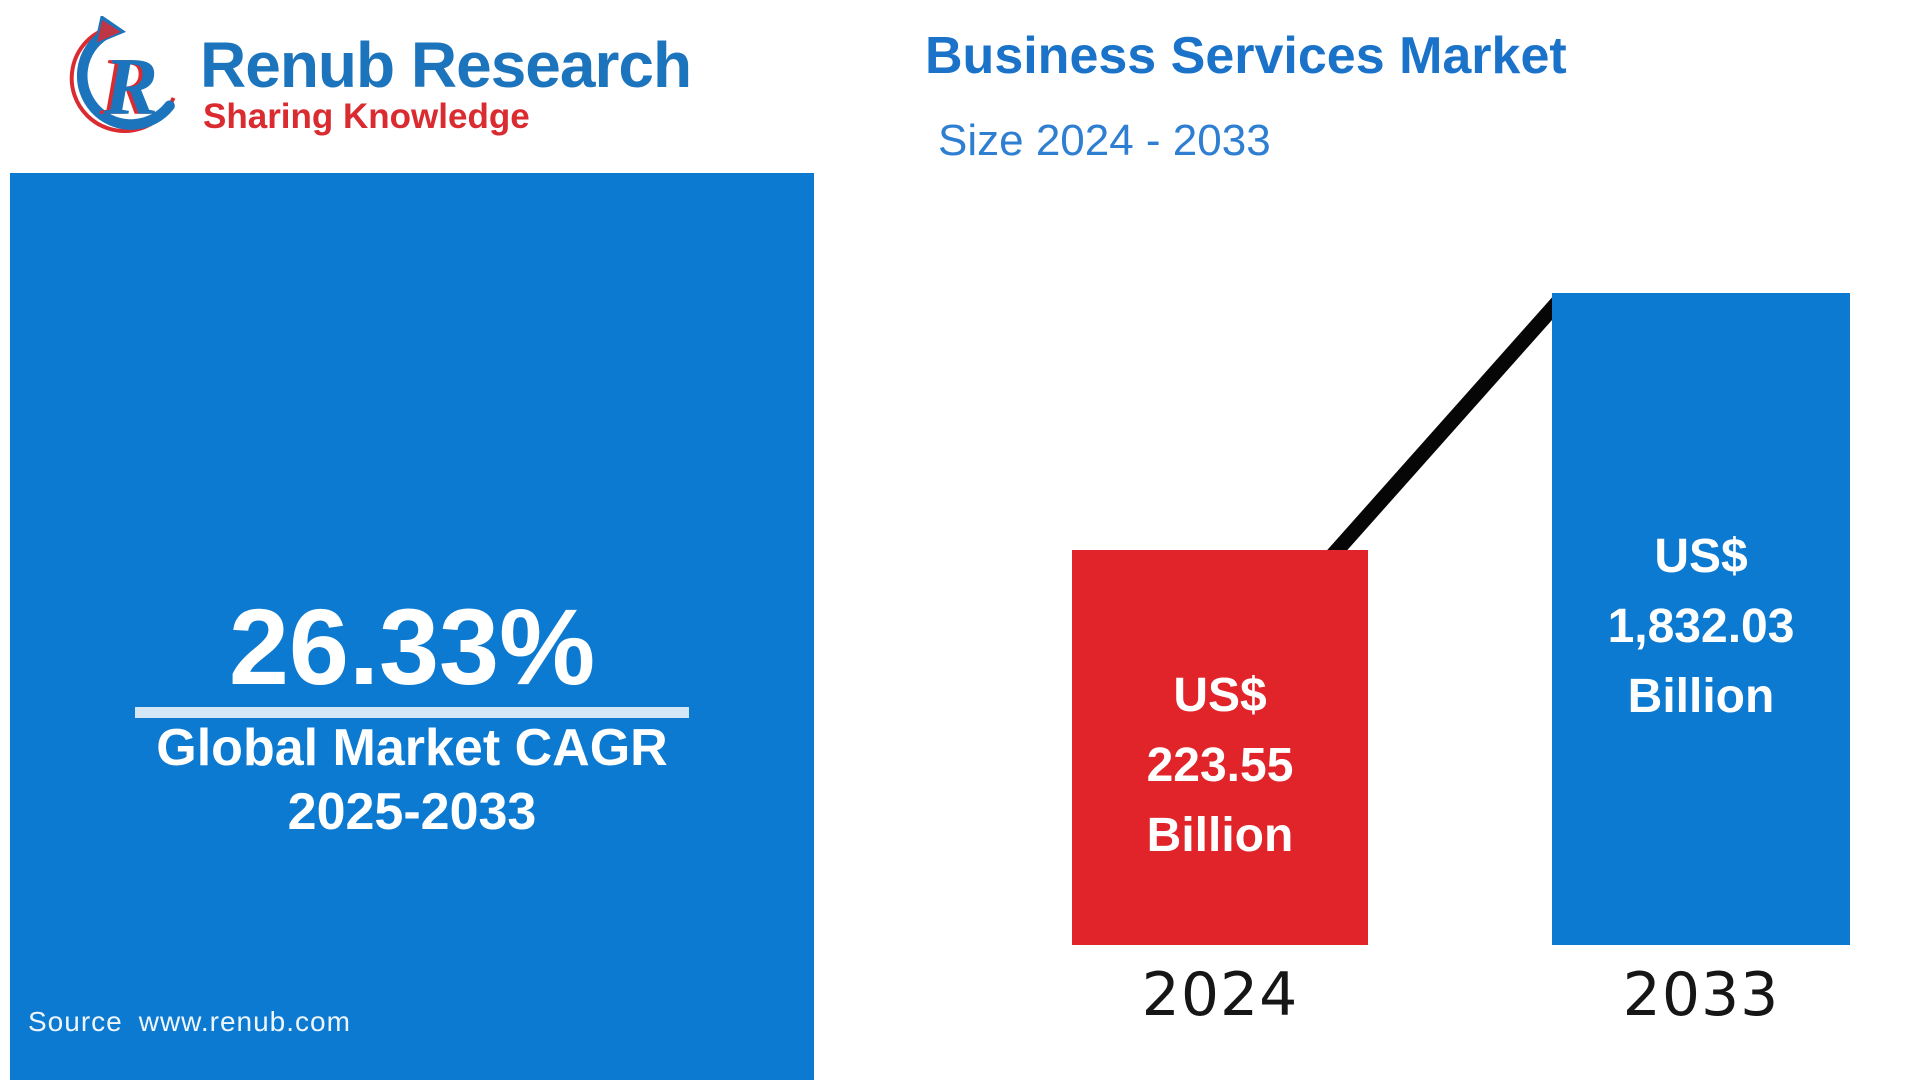 The image size is (1920, 1080). What do you see at coordinates (412, 748) in the screenshot?
I see `cagr-label-line1: Global Market CAGR` at bounding box center [412, 748].